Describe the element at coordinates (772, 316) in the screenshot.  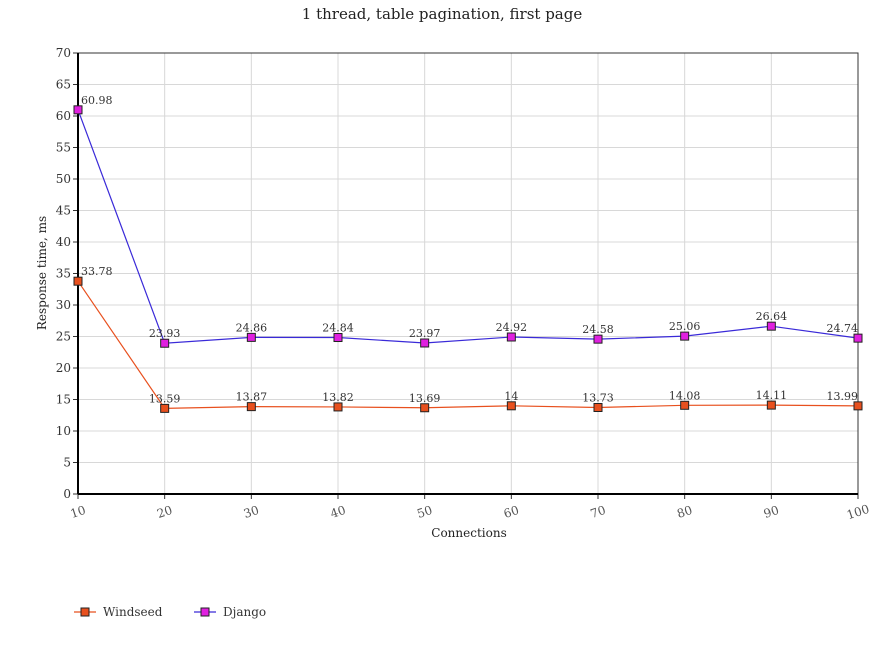
I see `data-label-django: 26.64` at that location.